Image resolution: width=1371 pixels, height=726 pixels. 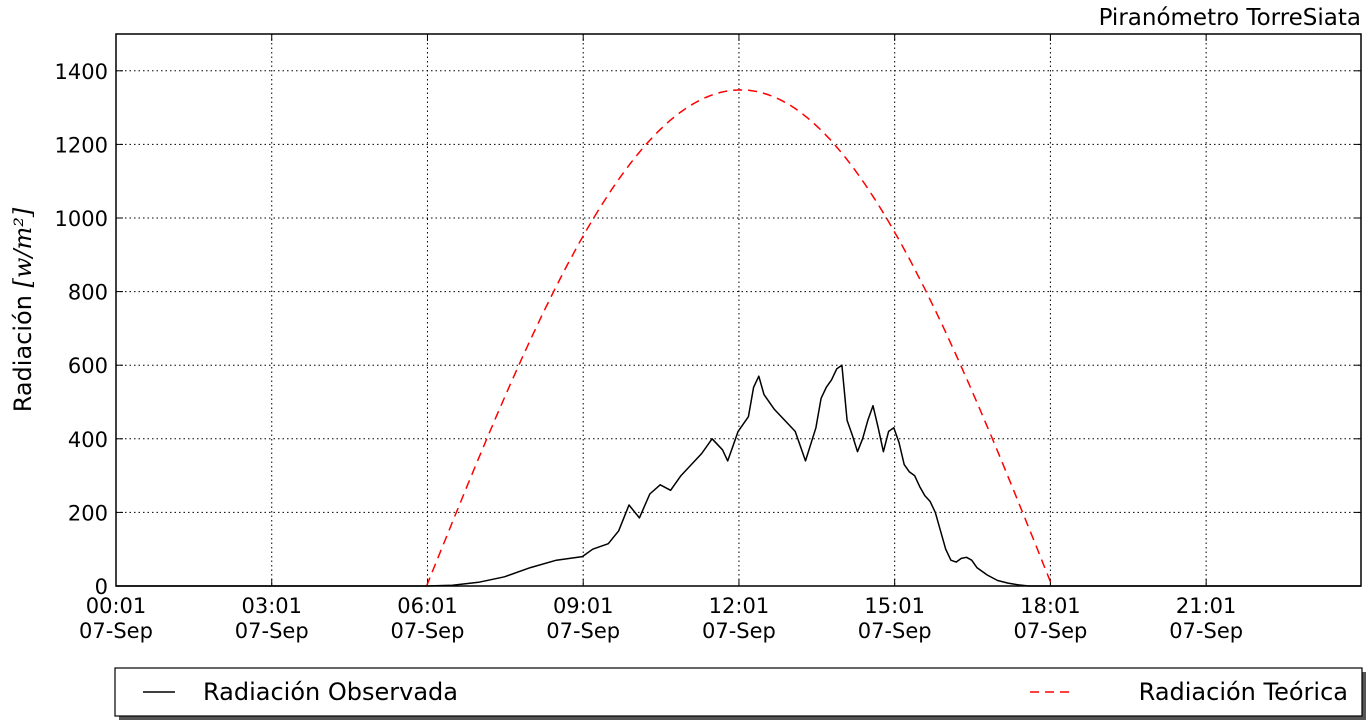 What do you see at coordinates (894, 606) in the screenshot?
I see `x-tick-label-time: 15:01` at bounding box center [894, 606].